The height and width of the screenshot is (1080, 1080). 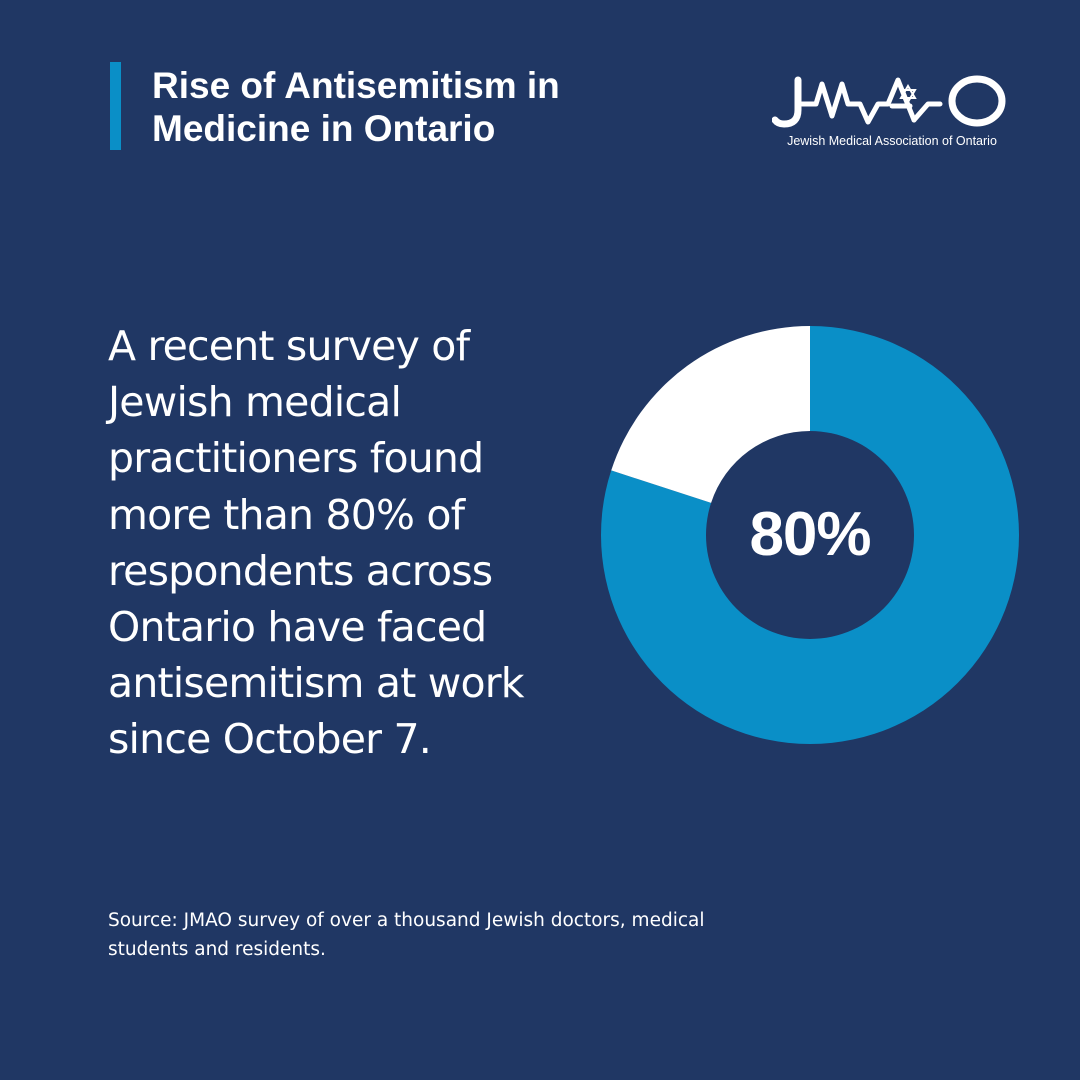 I want to click on title-accent-bar, so click(x=115, y=106).